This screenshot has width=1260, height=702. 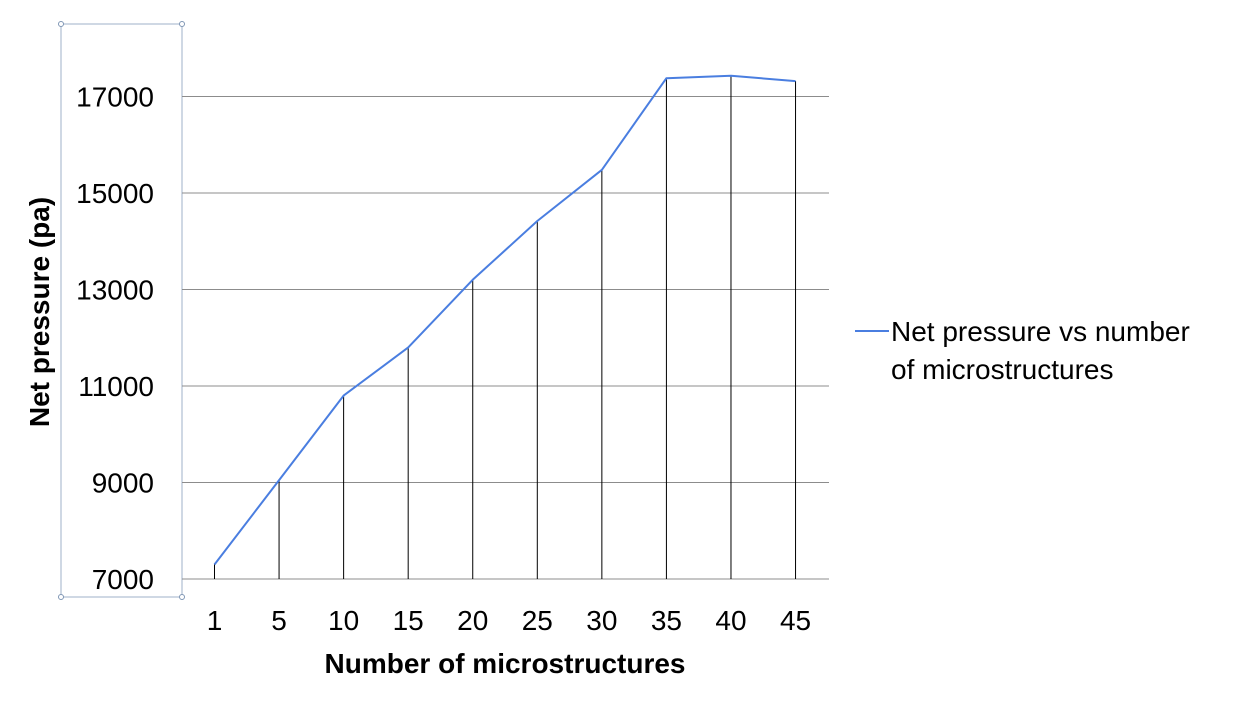 What do you see at coordinates (115, 193) in the screenshot?
I see `y-tick-label: 15000` at bounding box center [115, 193].